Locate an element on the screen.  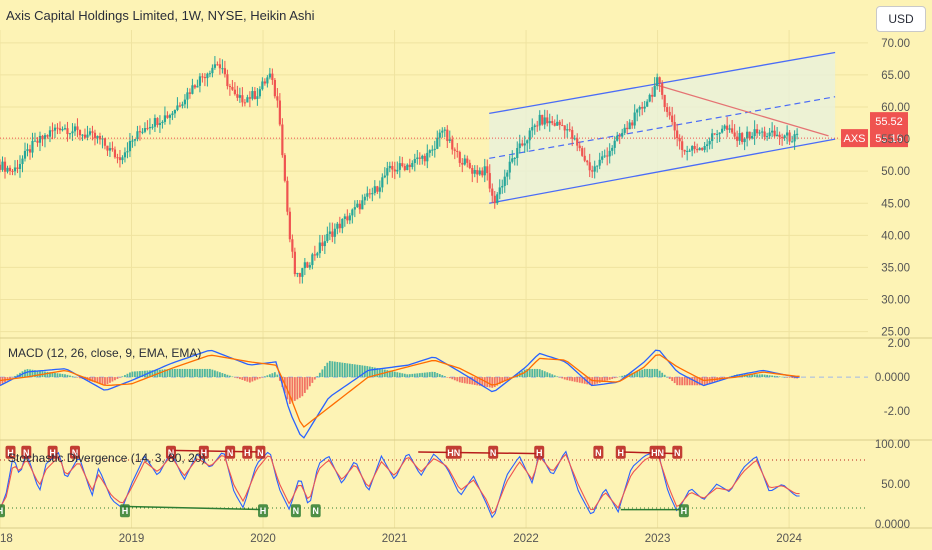
currency-button: USD is located at coordinates (901, 19).